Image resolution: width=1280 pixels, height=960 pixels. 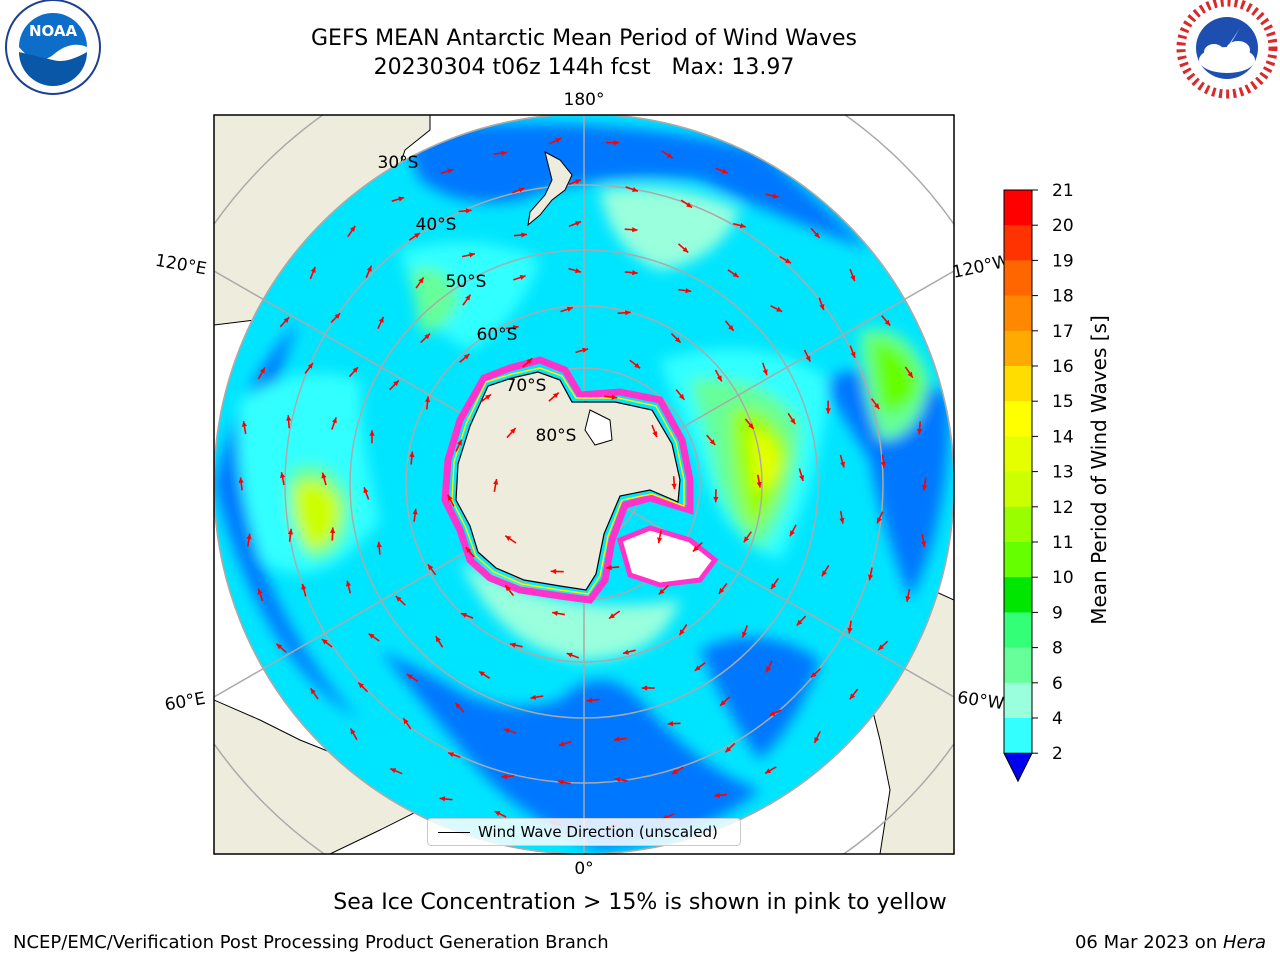 What do you see at coordinates (1063, 437) in the screenshot?
I see `colorbar-tick-label: 14` at bounding box center [1063, 437].